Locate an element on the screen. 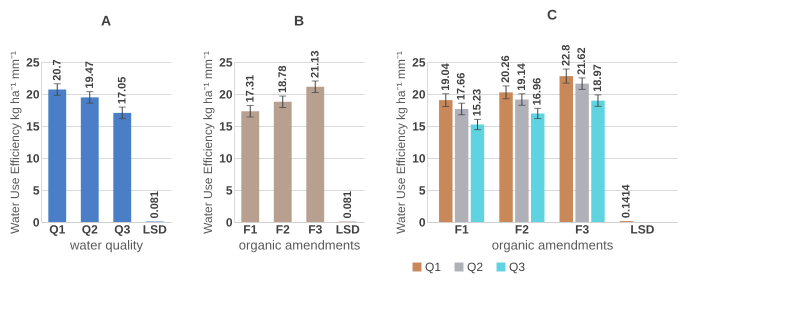 The height and width of the screenshot is (323, 792). chart-title: C is located at coordinates (552, 14).